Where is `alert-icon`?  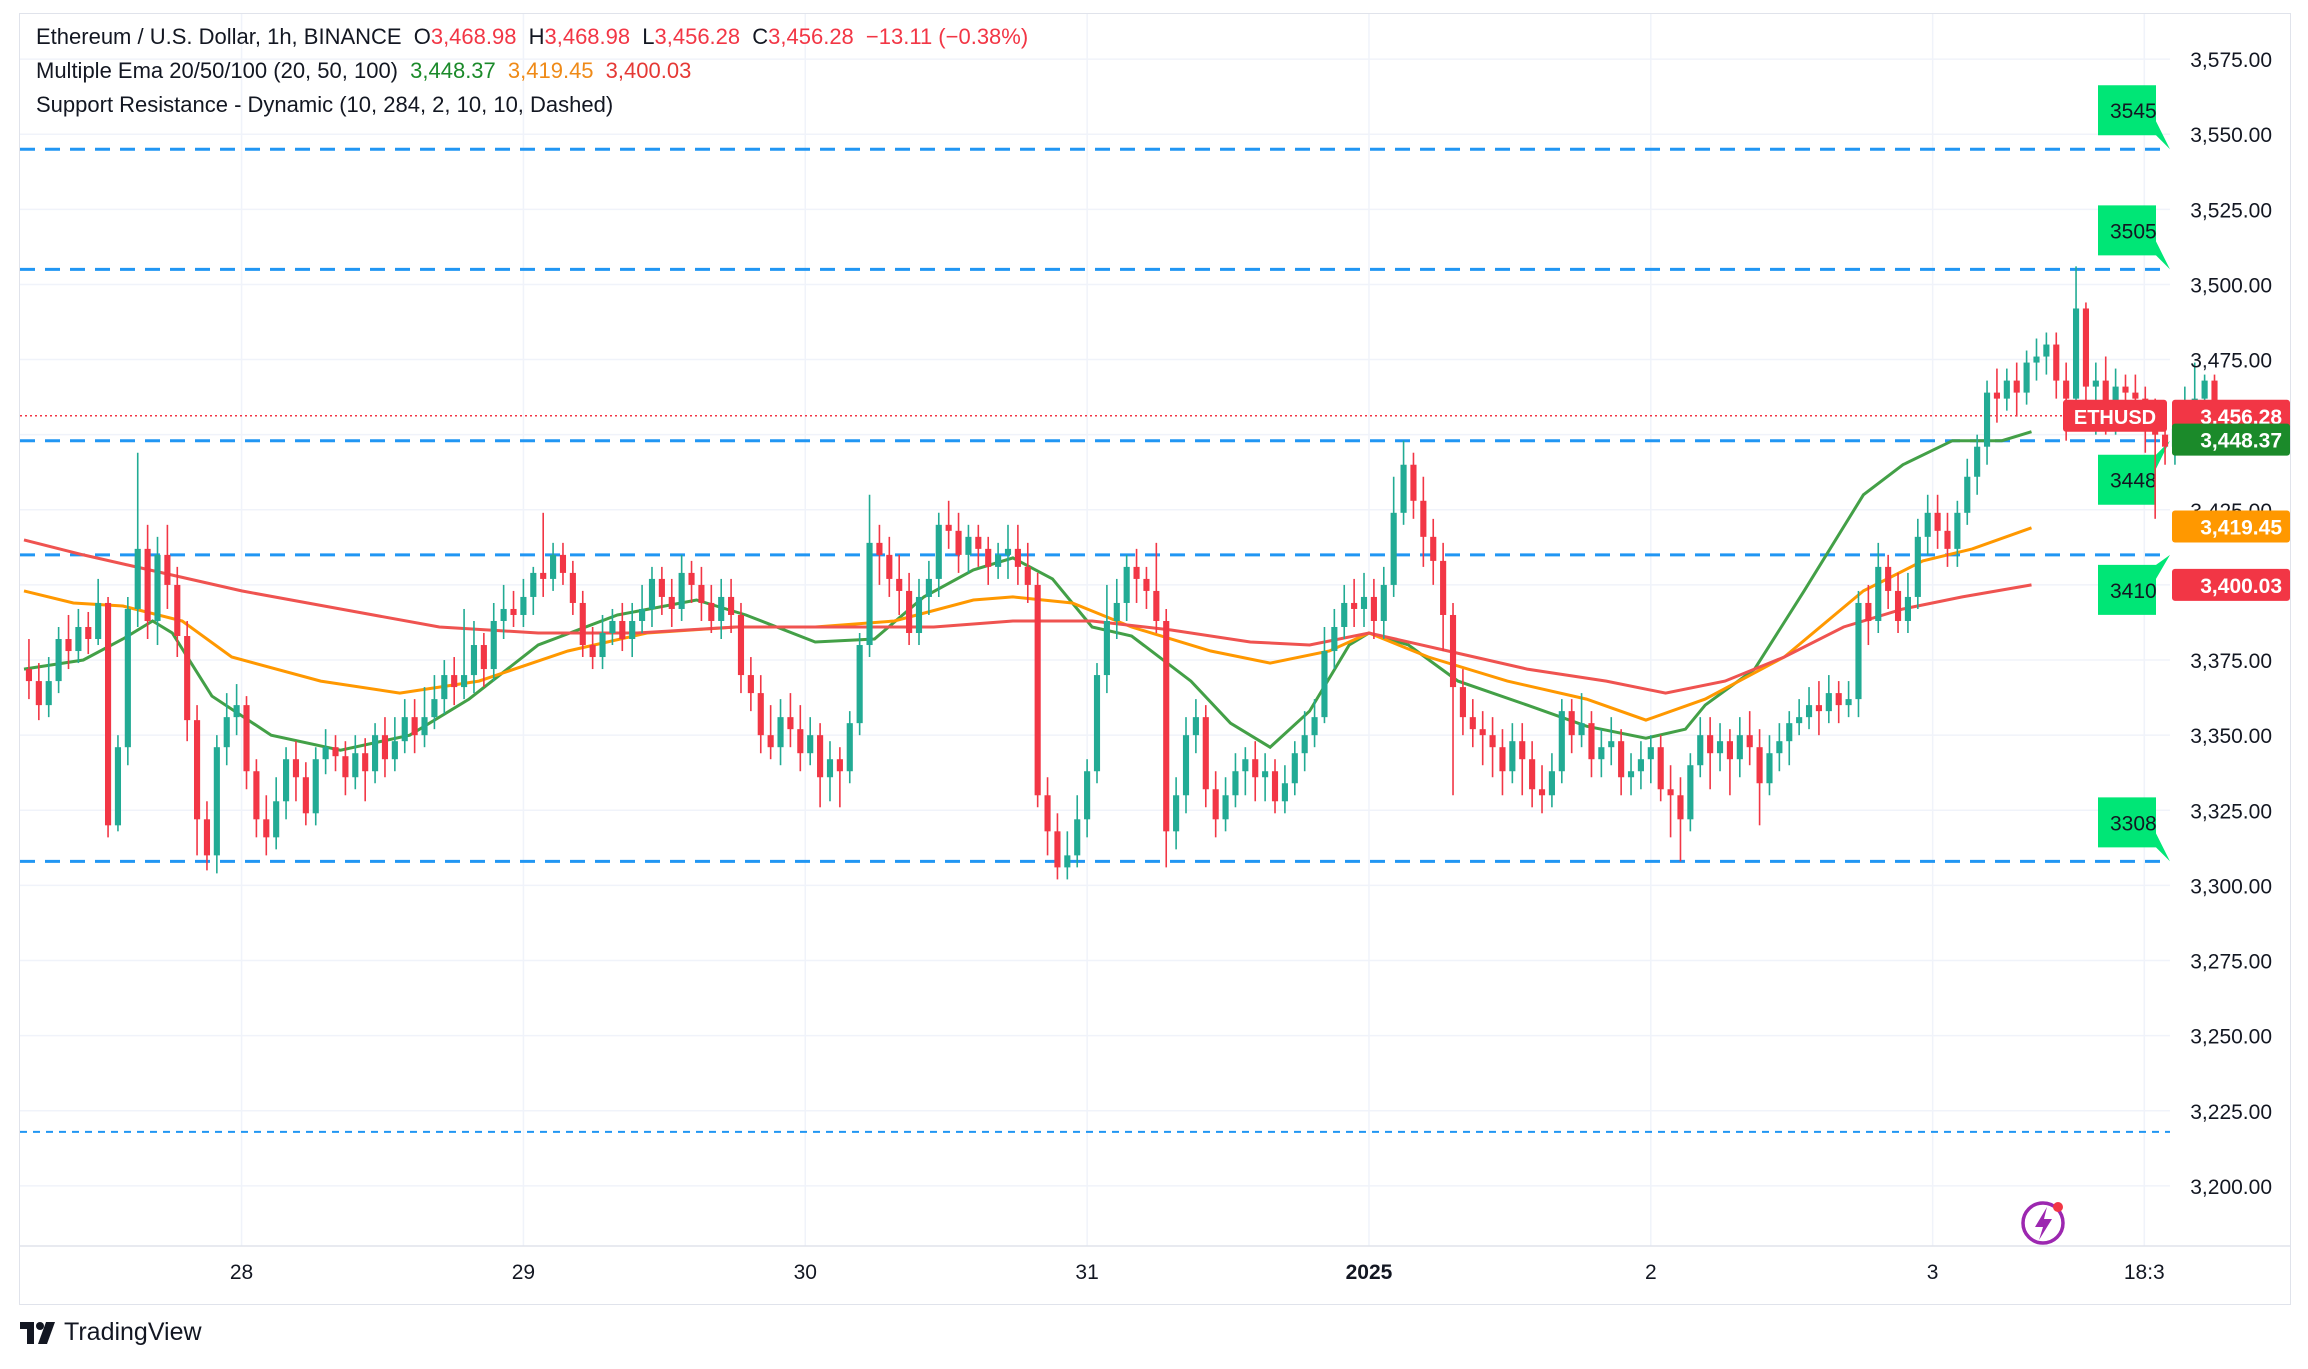
alert-icon is located at coordinates (2043, 1223).